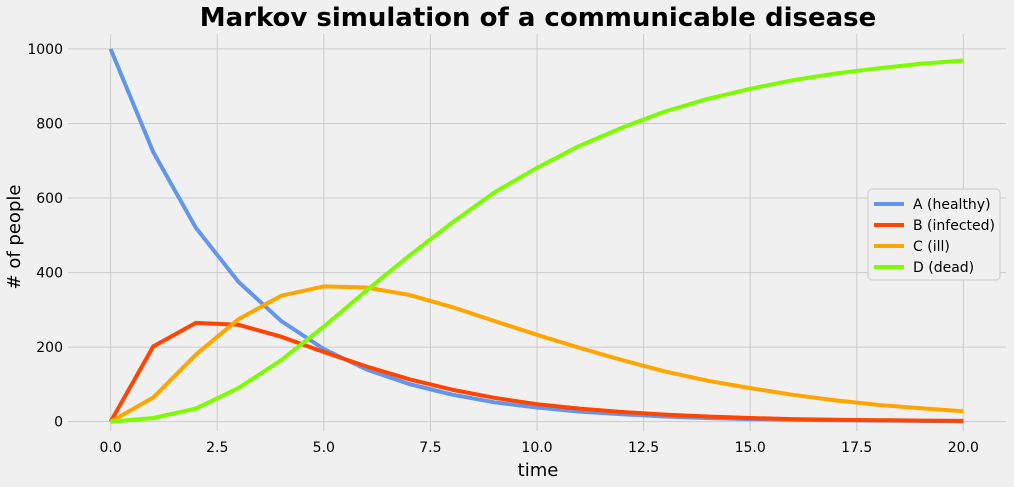 Image resolution: width=1014 pixels, height=487 pixels. I want to click on x-axis-ticks: 0.0 2.5 5.0 7.5 10.0 12.5 15.0 17.5 20.0, so click(539, 448).